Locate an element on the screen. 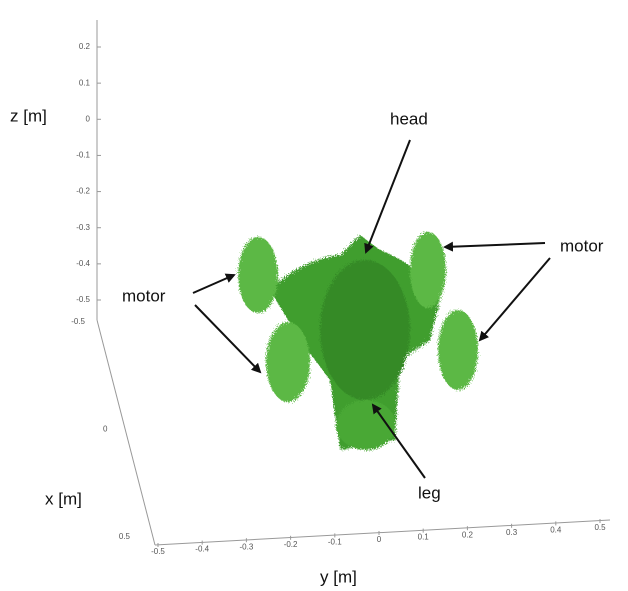 This screenshot has width=628, height=591. z-tick-label: 0.1 is located at coordinates (85, 82).